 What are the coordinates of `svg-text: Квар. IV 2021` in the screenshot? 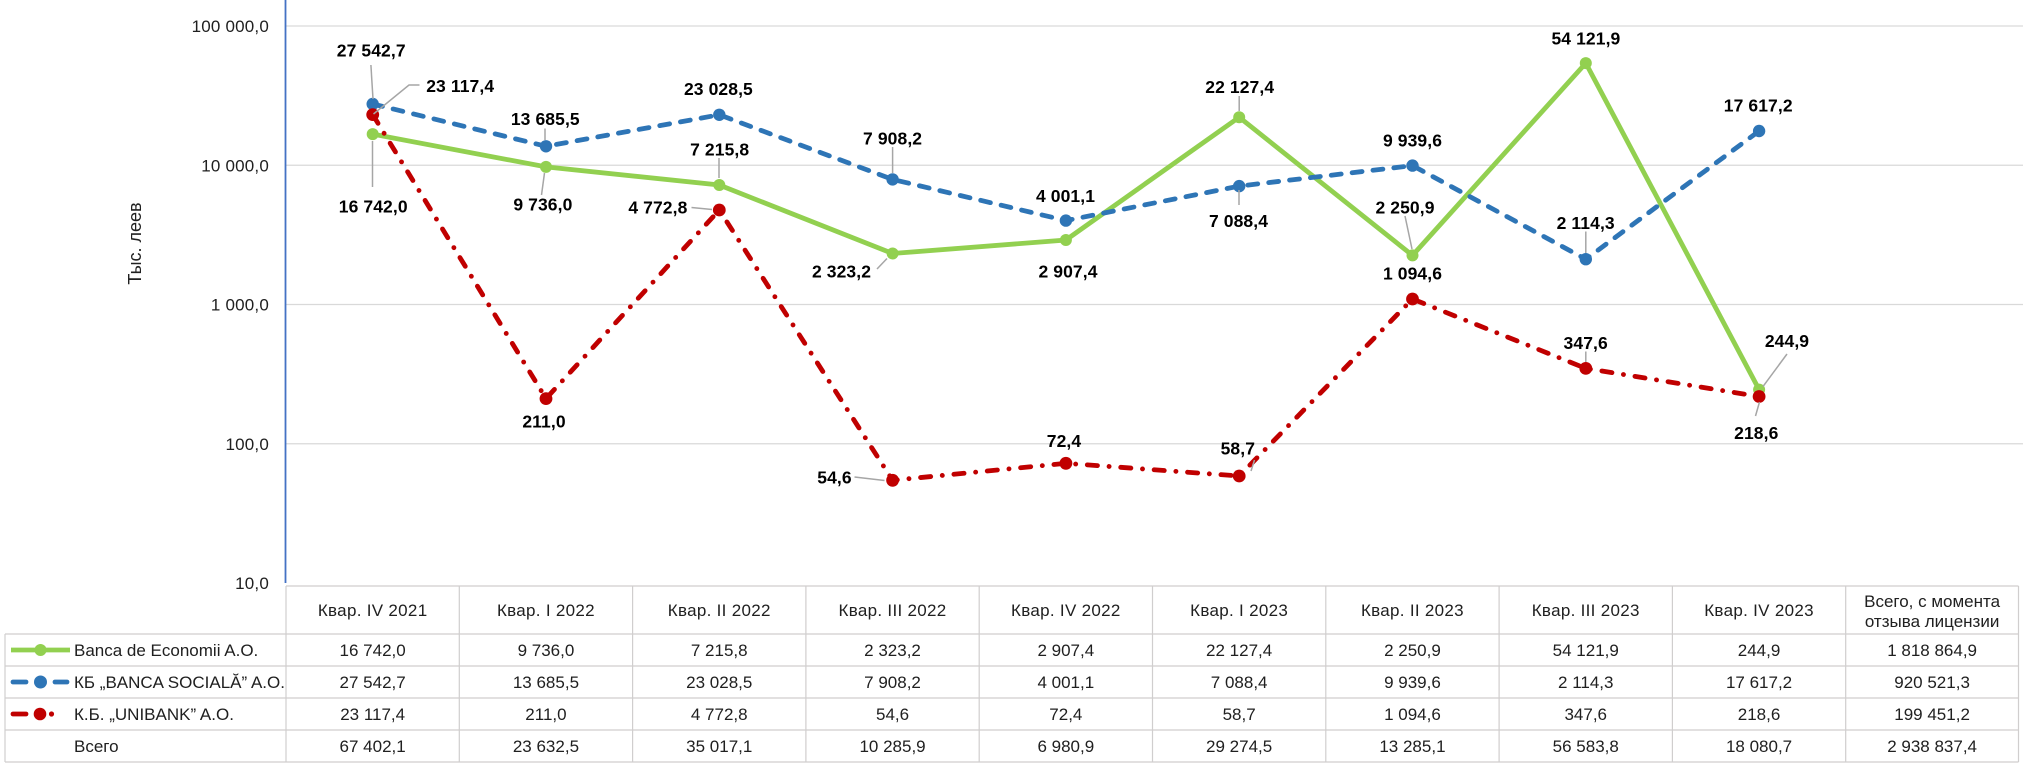 It's located at (373, 610).